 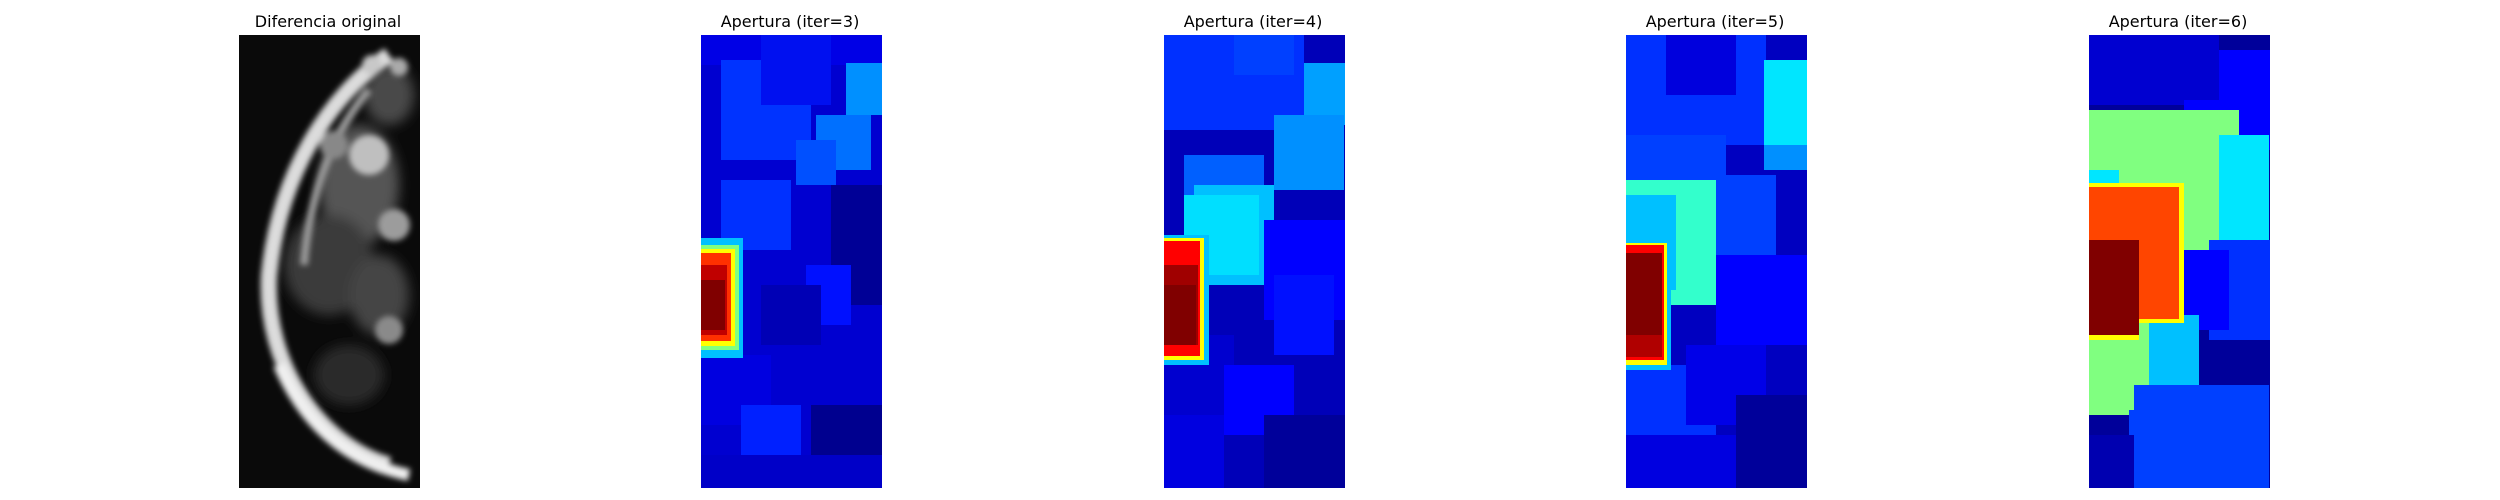 I want to click on image-opening-iter6, so click(x=2179, y=261).